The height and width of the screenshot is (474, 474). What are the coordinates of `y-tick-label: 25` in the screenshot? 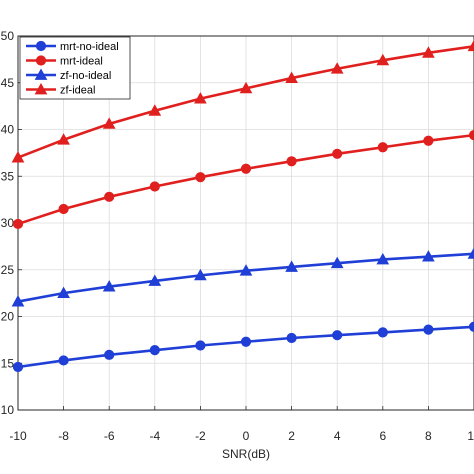 It's located at (8, 270).